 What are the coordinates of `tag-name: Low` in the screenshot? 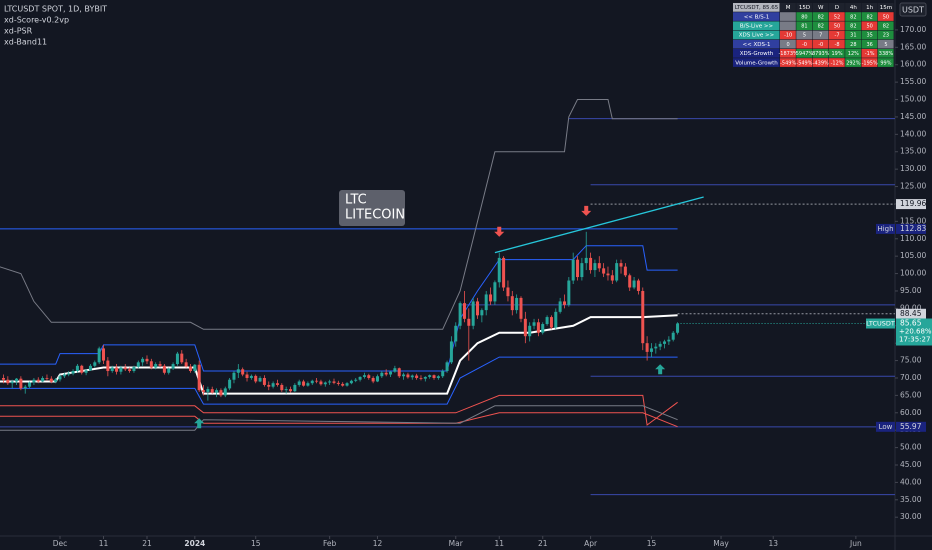 It's located at (886, 427).